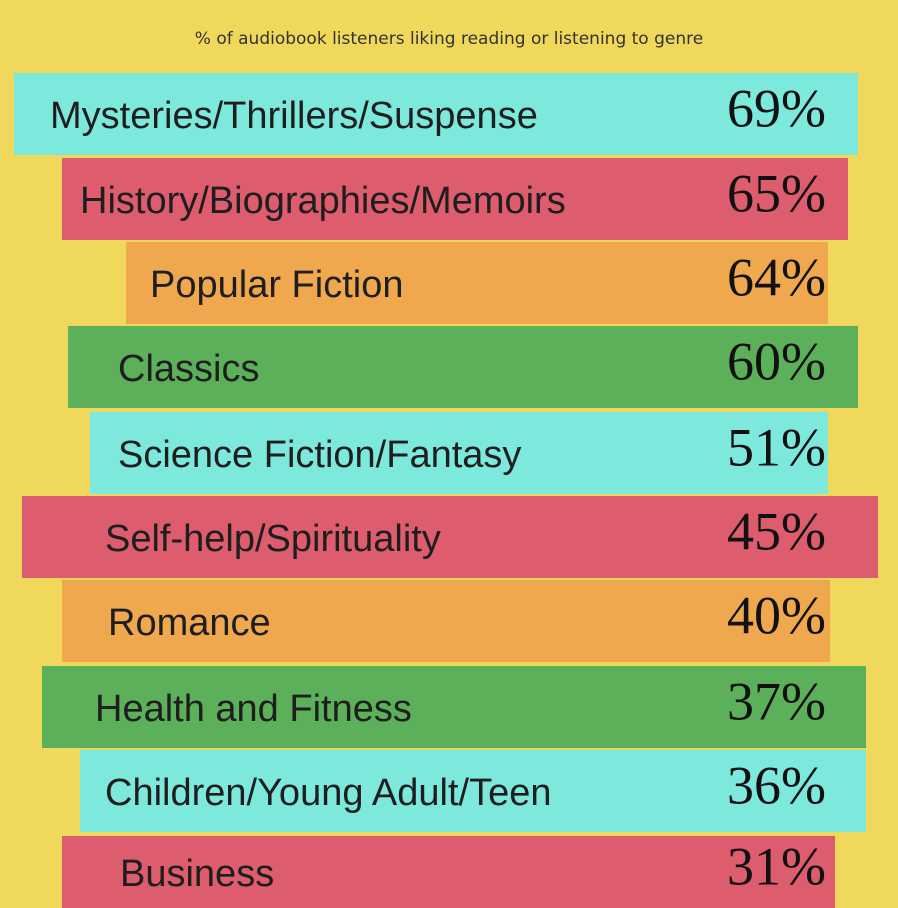 The height and width of the screenshot is (908, 898). I want to click on percent-label: 37%, so click(776, 701).